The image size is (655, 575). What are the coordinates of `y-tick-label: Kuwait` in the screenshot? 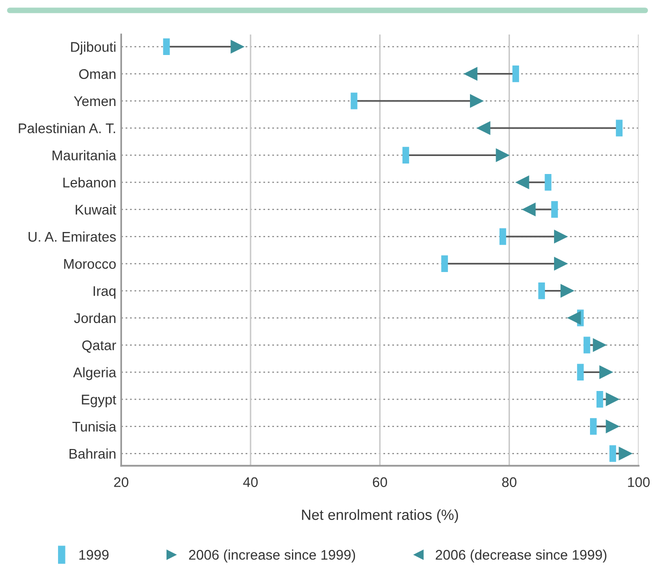 It's located at (96, 209).